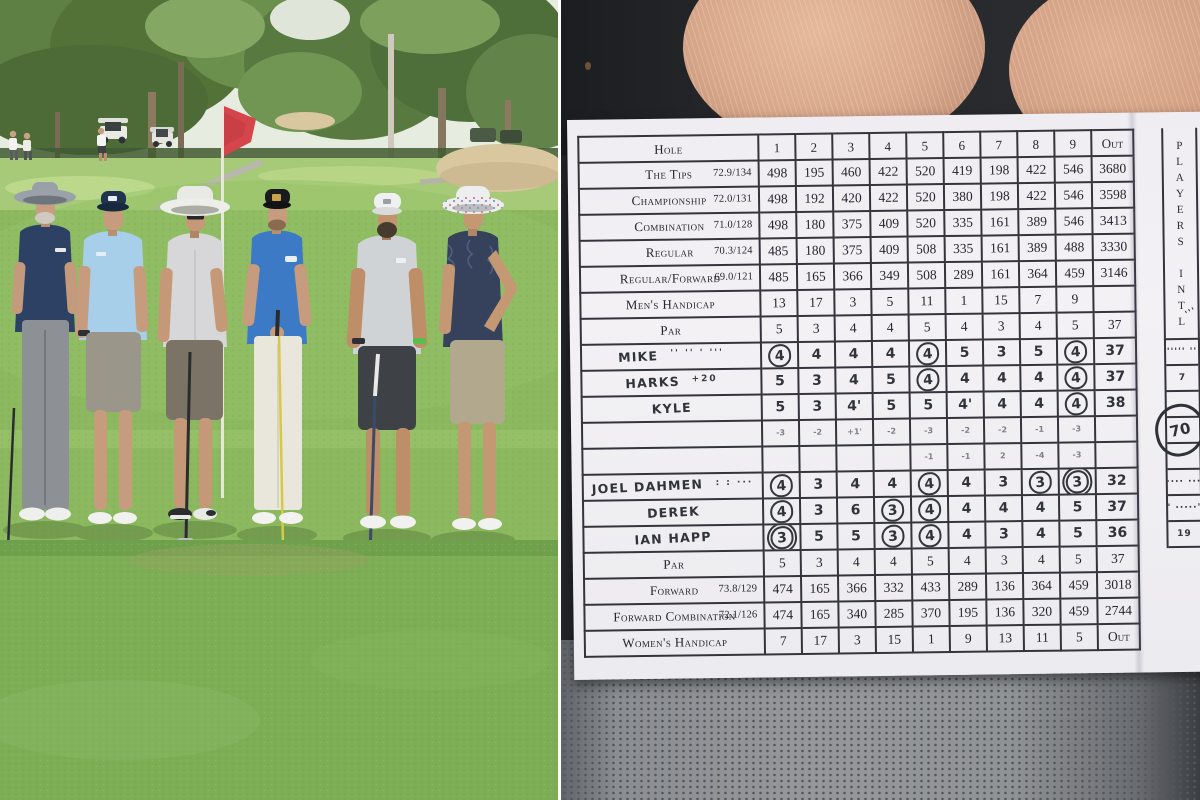 The height and width of the screenshot is (800, 1200). What do you see at coordinates (778, 277) in the screenshot?
I see `score-cell: 485` at bounding box center [778, 277].